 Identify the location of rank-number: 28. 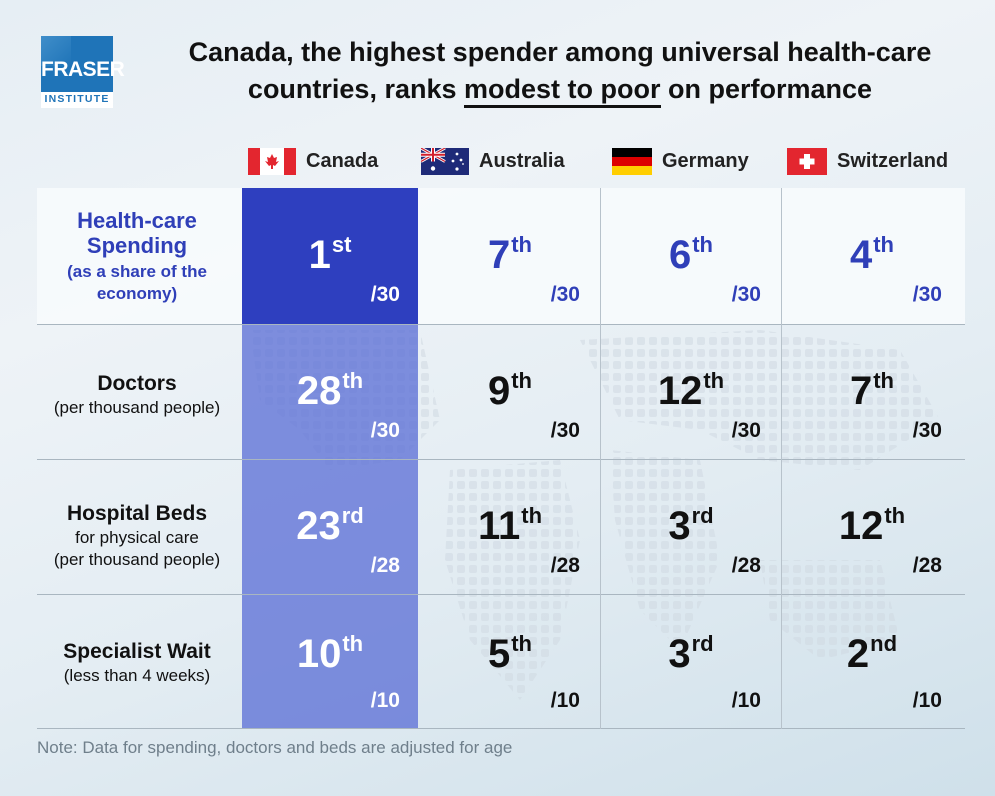
(319, 391).